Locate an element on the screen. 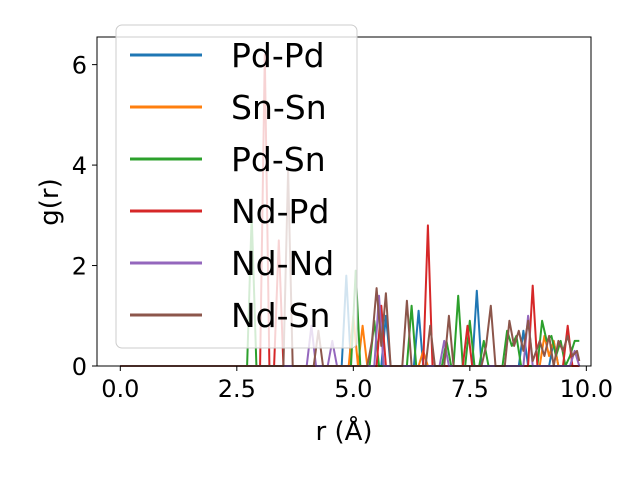 The height and width of the screenshot is (480, 640). y-tick-label: 2 is located at coordinates (79, 267).